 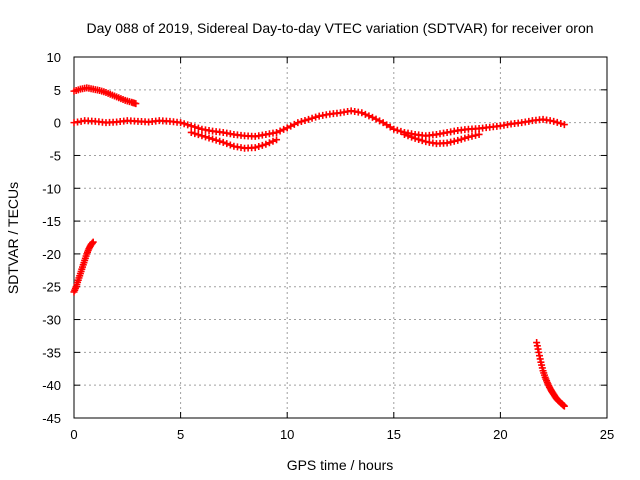 What do you see at coordinates (607, 434) in the screenshot?
I see `x-tick-label: 25` at bounding box center [607, 434].